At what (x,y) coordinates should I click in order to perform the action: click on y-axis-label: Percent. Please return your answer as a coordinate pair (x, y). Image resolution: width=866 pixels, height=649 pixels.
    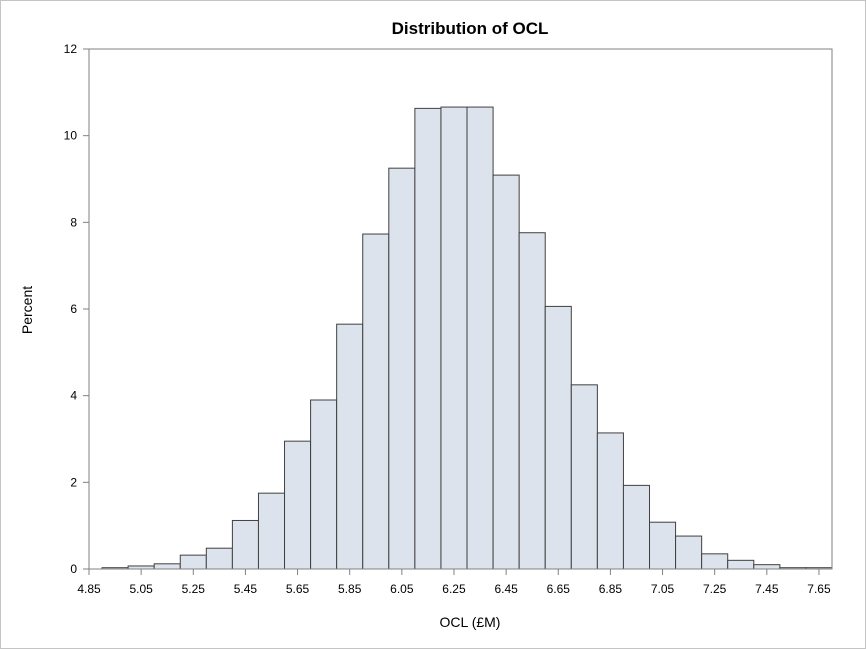
    Looking at the image, I should click on (27, 310).